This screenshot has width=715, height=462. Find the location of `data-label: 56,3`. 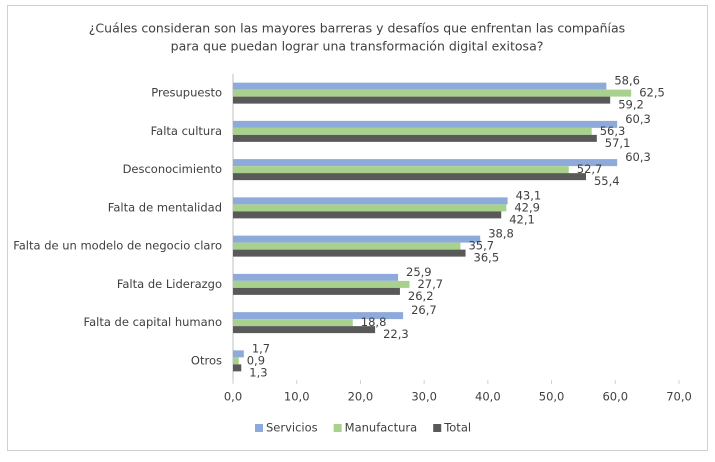

data-label: 56,3 is located at coordinates (613, 131).